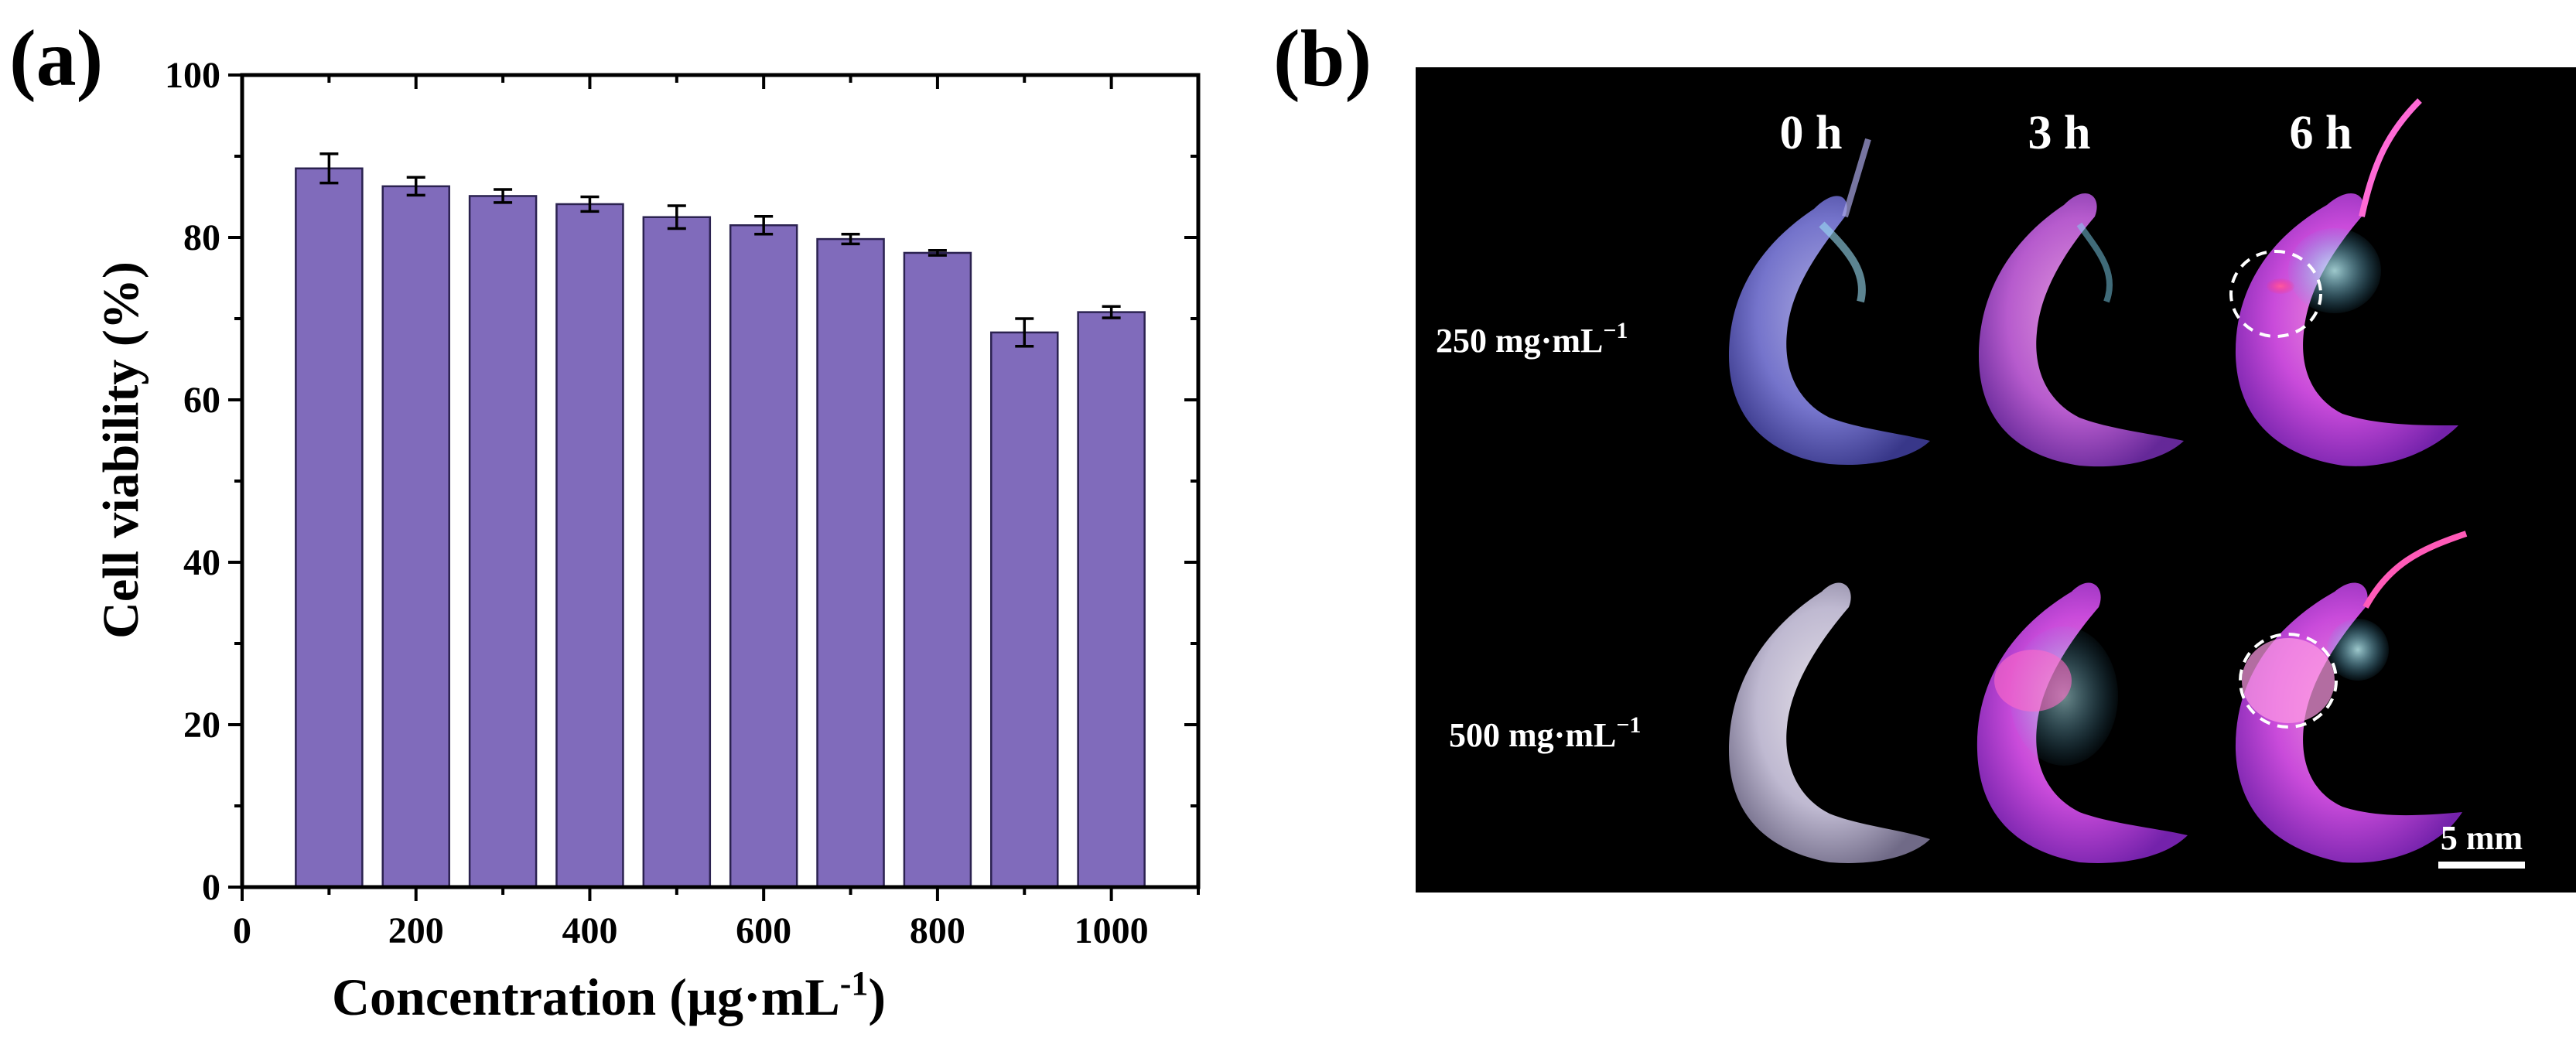 This screenshot has height=1041, width=2576. What do you see at coordinates (1628, 725) in the screenshot?
I see `row-label-500-sup: −1` at bounding box center [1628, 725].